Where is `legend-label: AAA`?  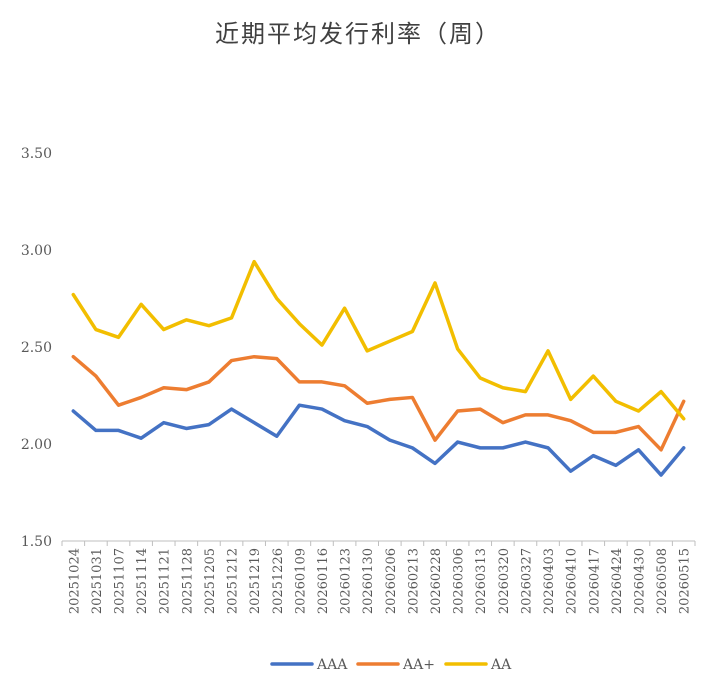 legend-label: AAA is located at coordinates (332, 665).